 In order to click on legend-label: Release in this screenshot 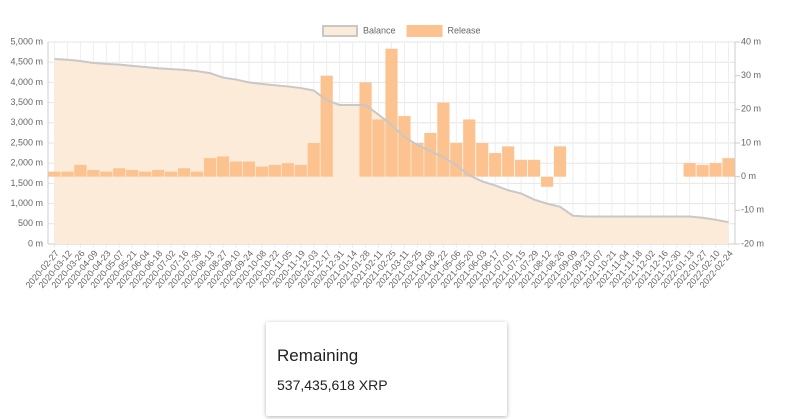, I will do `click(464, 30)`.